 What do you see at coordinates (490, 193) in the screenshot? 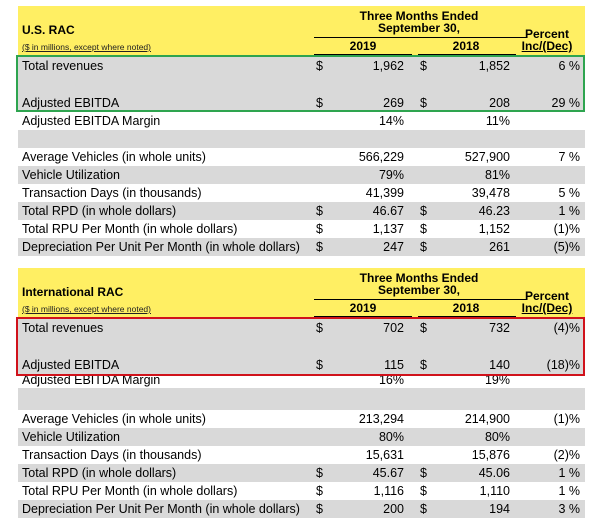
I see `value-2018: 39,478` at bounding box center [490, 193].